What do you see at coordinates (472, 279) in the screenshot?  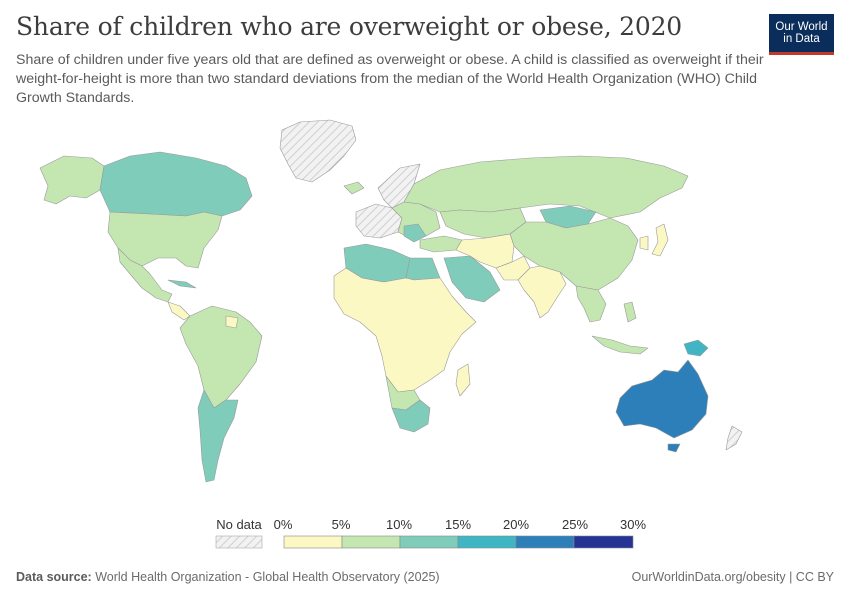 I see `region-arabian-peninsula` at bounding box center [472, 279].